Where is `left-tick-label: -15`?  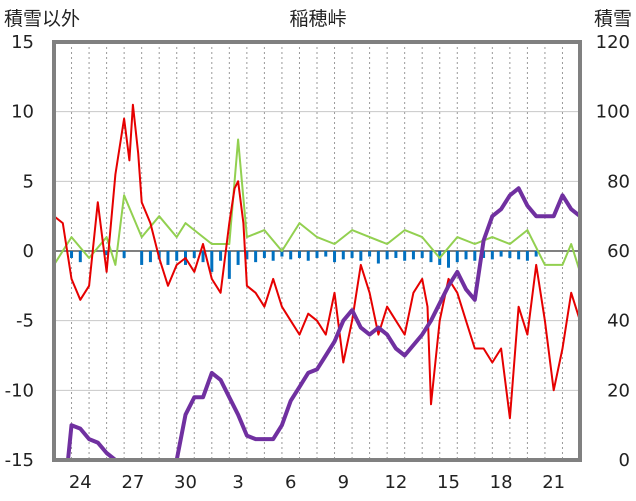
left-tick-label: -15 is located at coordinates (19, 460).